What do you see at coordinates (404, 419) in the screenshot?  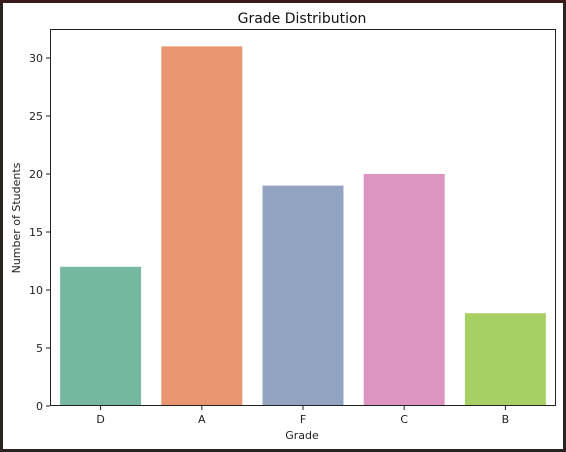 I see `x-tick-label-c: C` at bounding box center [404, 419].